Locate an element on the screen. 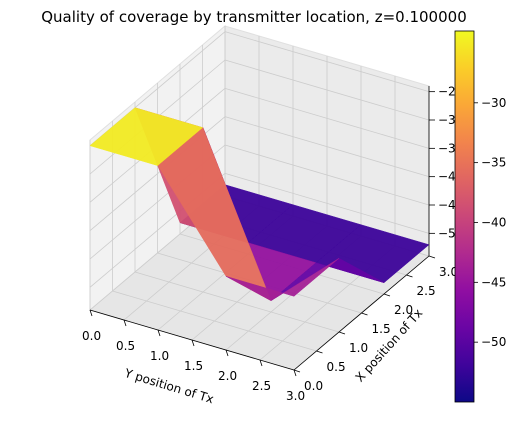 The height and width of the screenshot is (430, 522). x-tick-label: 1.5 is located at coordinates (193, 366).